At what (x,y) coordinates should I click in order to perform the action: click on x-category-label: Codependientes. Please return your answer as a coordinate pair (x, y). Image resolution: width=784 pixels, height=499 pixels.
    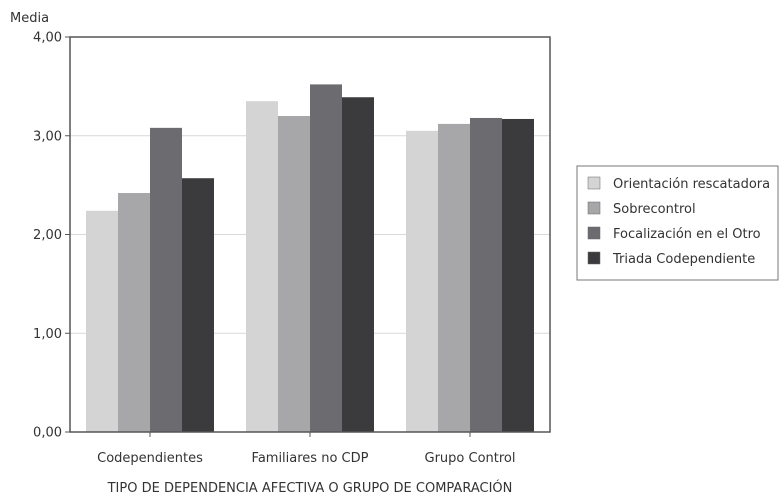
    Looking at the image, I should click on (150, 458).